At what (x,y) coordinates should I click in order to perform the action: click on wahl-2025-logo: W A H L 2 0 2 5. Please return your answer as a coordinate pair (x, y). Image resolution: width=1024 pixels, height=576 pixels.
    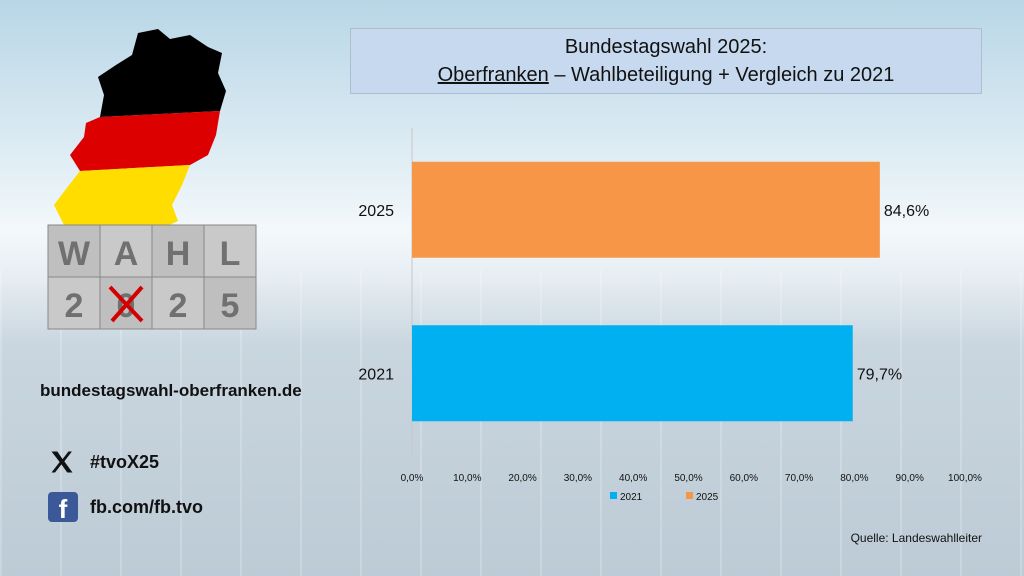
    Looking at the image, I should click on (152, 179).